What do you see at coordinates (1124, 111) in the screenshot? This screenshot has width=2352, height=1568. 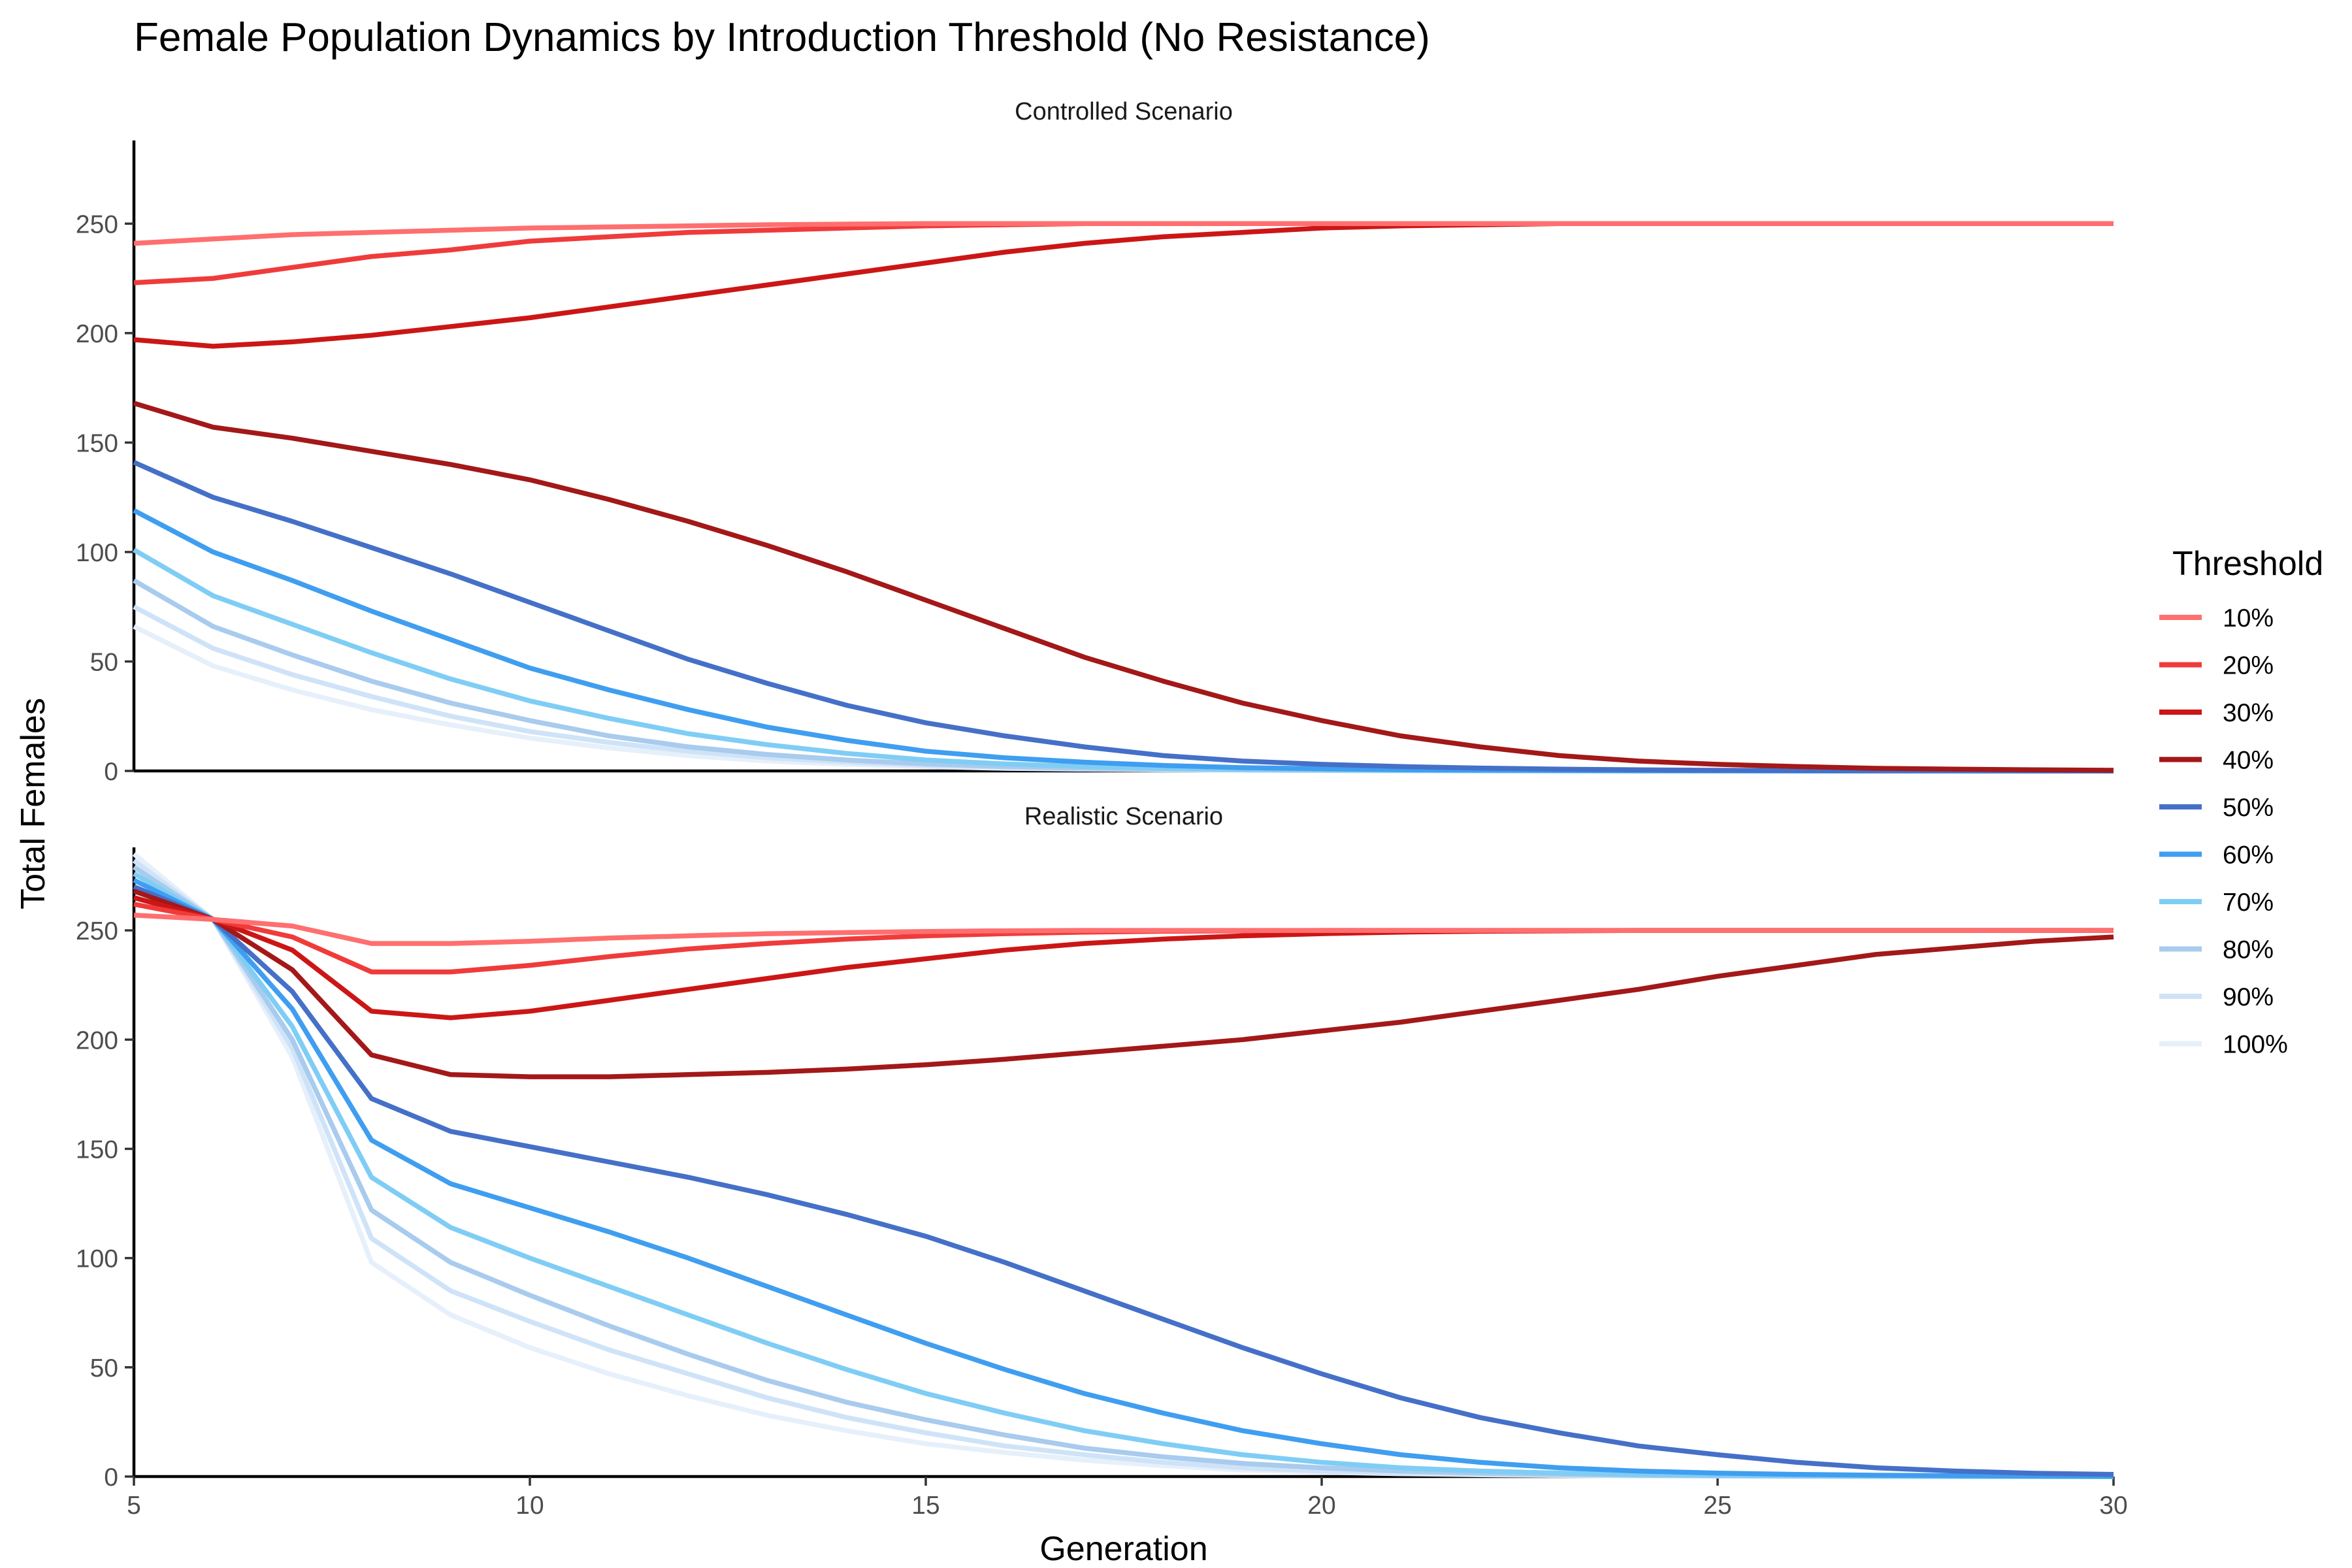 I see `panel-strip-label: Controlled Scenario` at bounding box center [1124, 111].